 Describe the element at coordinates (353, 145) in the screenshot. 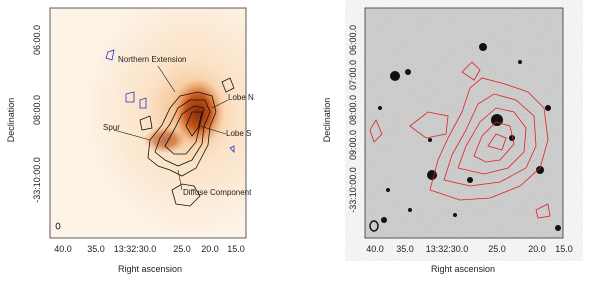

I see `y-tick-label: 09:00.0` at that location.